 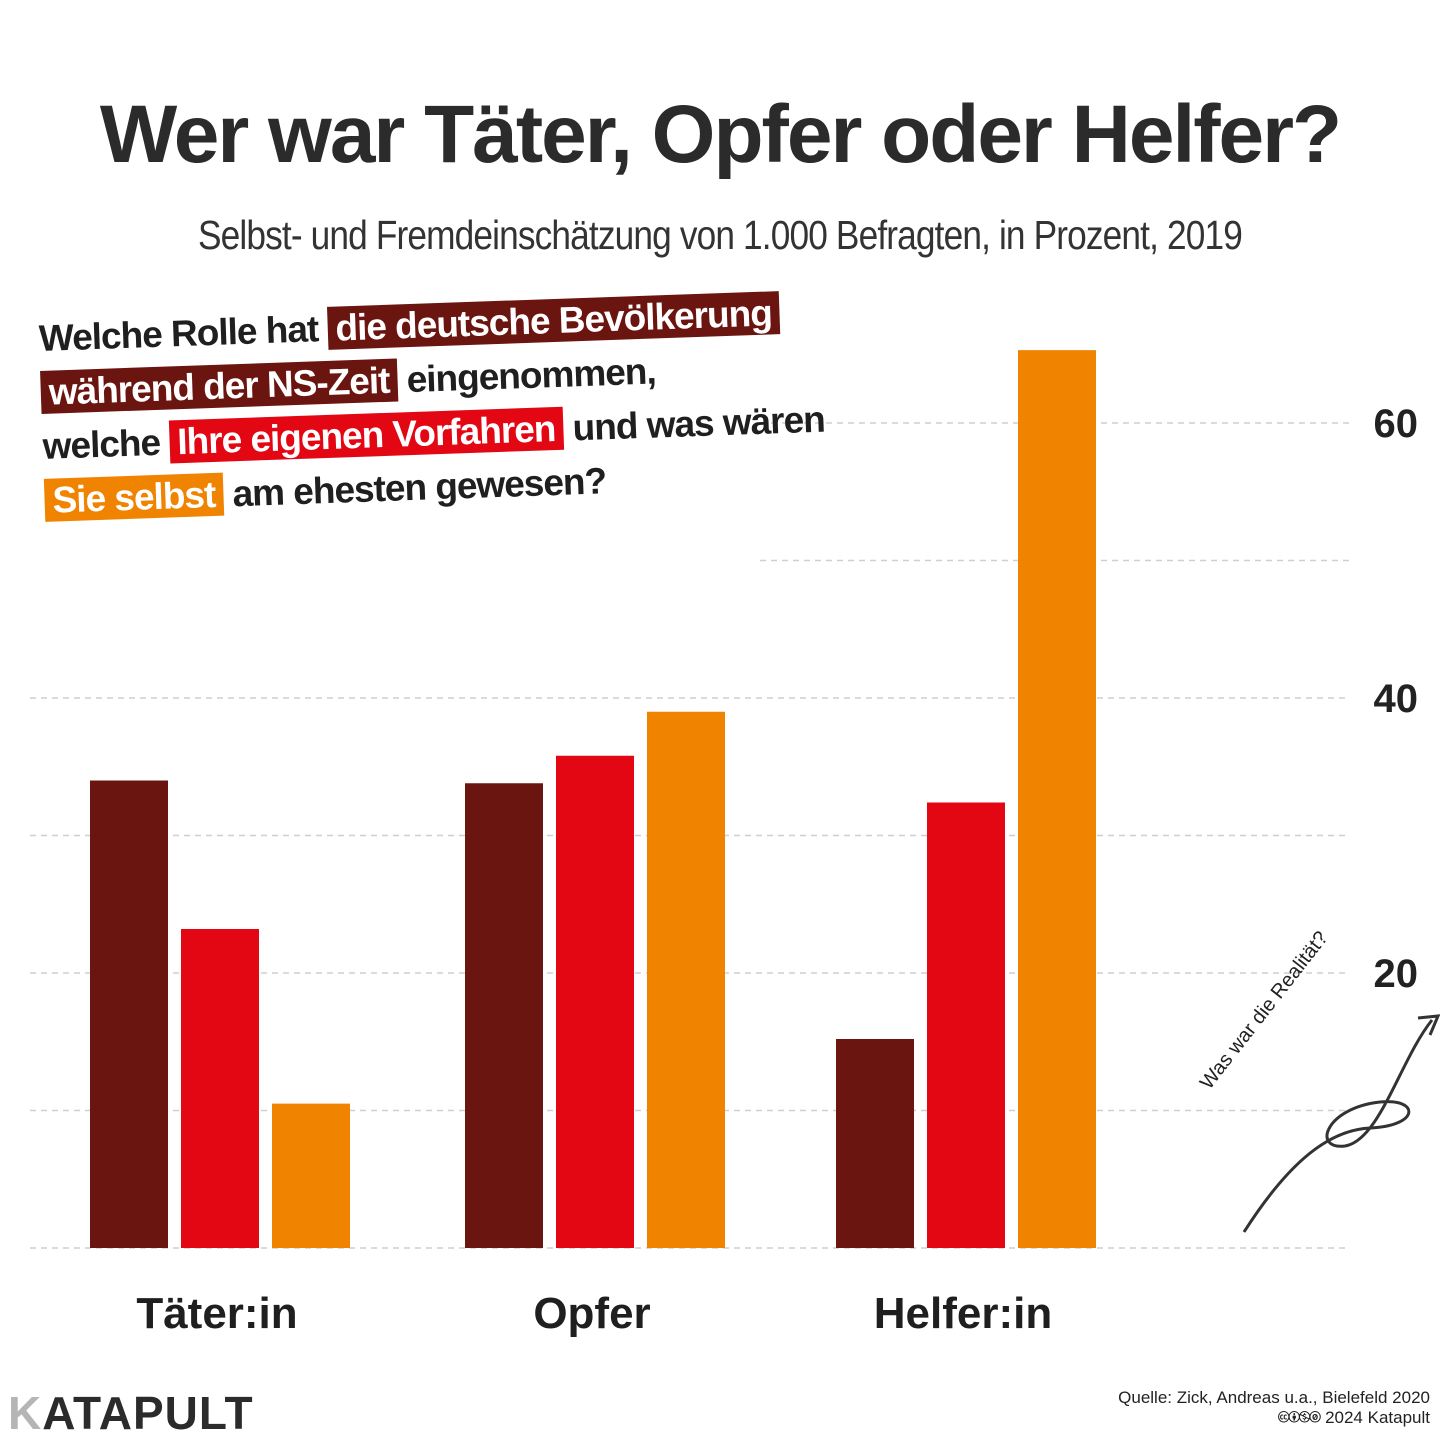 I want to click on question-part-5: am ehesten gewesen?, so click(x=419, y=487).